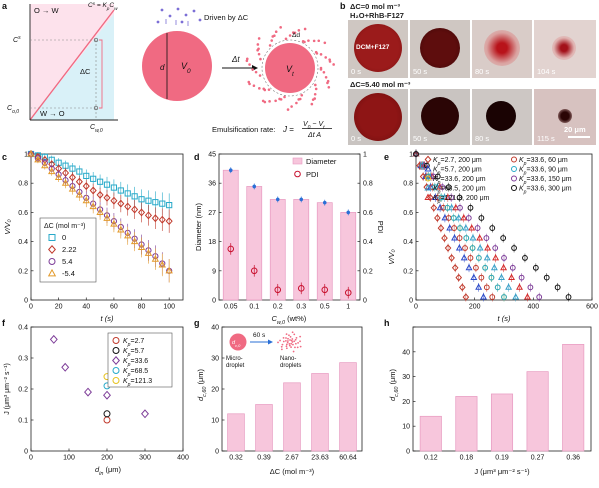 The width and height of the screenshot is (599, 488). I want to click on delta-c-bracket, so click(101, 74).